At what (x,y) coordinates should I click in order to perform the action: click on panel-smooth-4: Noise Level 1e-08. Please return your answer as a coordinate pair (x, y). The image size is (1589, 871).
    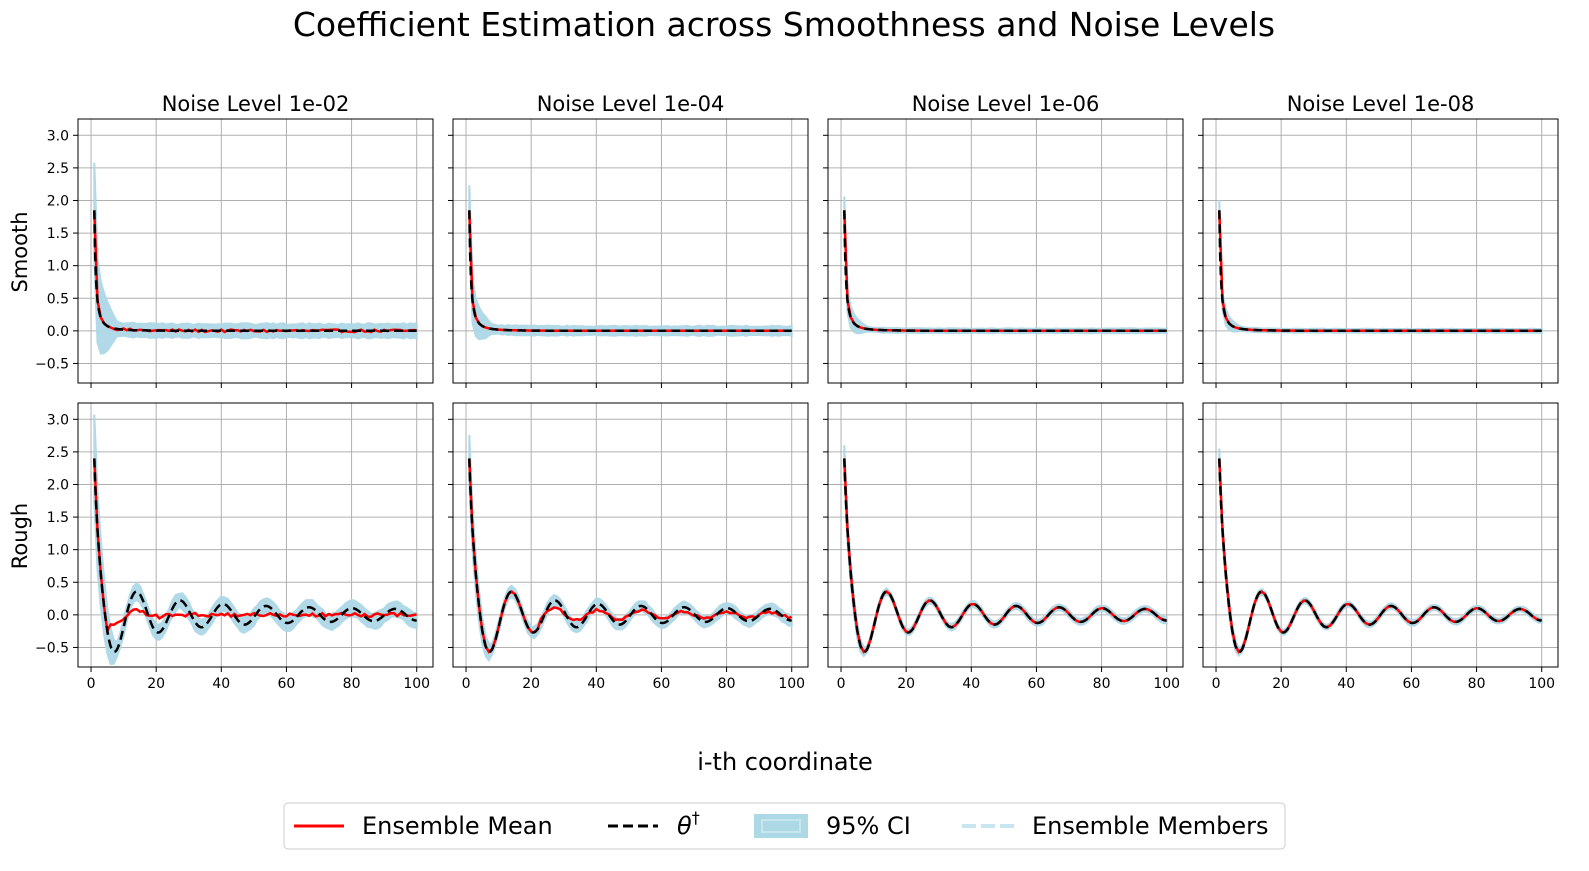
    Looking at the image, I should click on (1378, 240).